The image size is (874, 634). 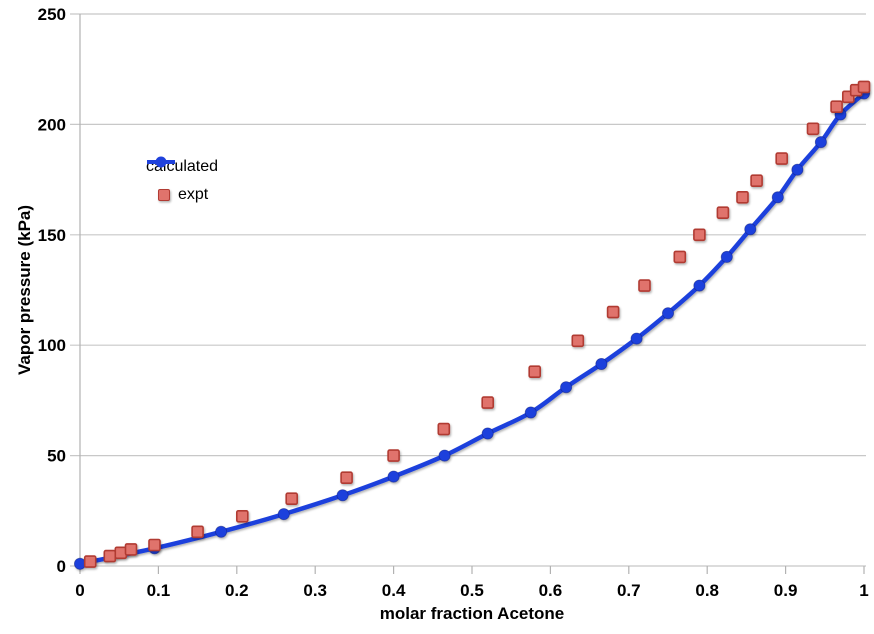 I want to click on x-tick-label-0.1: 0.1, so click(x=159, y=590).